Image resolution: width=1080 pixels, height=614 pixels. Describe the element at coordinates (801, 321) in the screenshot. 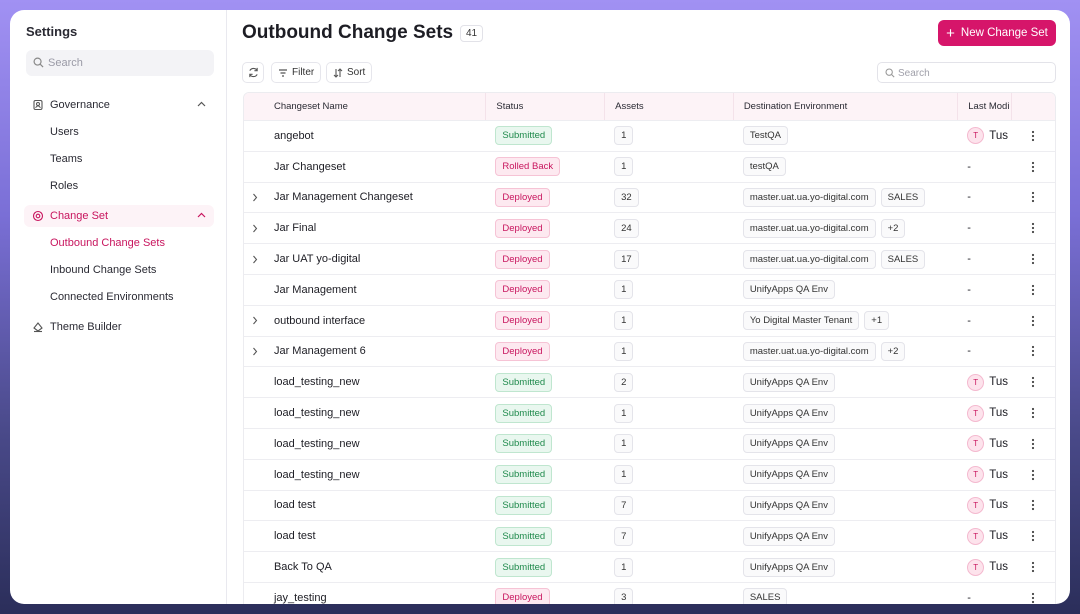

I see `destination-tag: Yo Digital Master Tenant` at that location.